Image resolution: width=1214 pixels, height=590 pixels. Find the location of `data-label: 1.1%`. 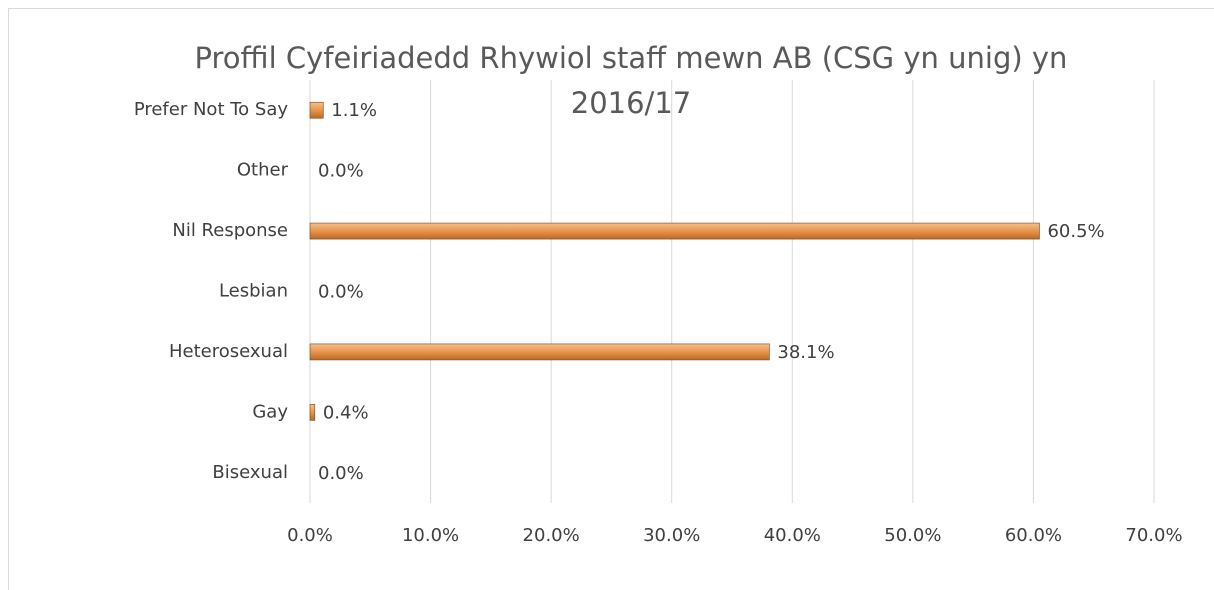

data-label: 1.1% is located at coordinates (354, 110).